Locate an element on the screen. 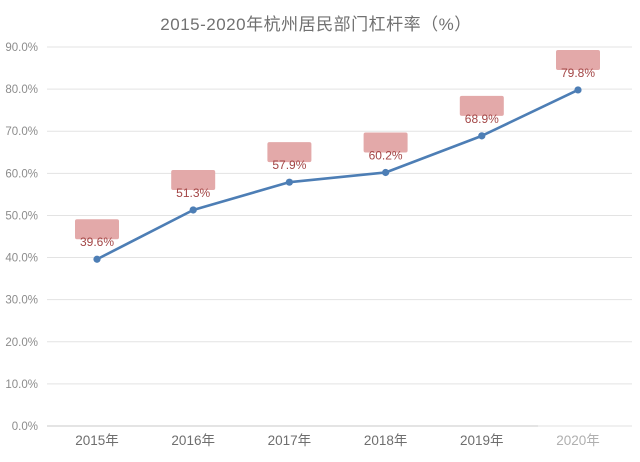 The image size is (640, 462). y-tick-label: 50.0% is located at coordinates (21, 216).